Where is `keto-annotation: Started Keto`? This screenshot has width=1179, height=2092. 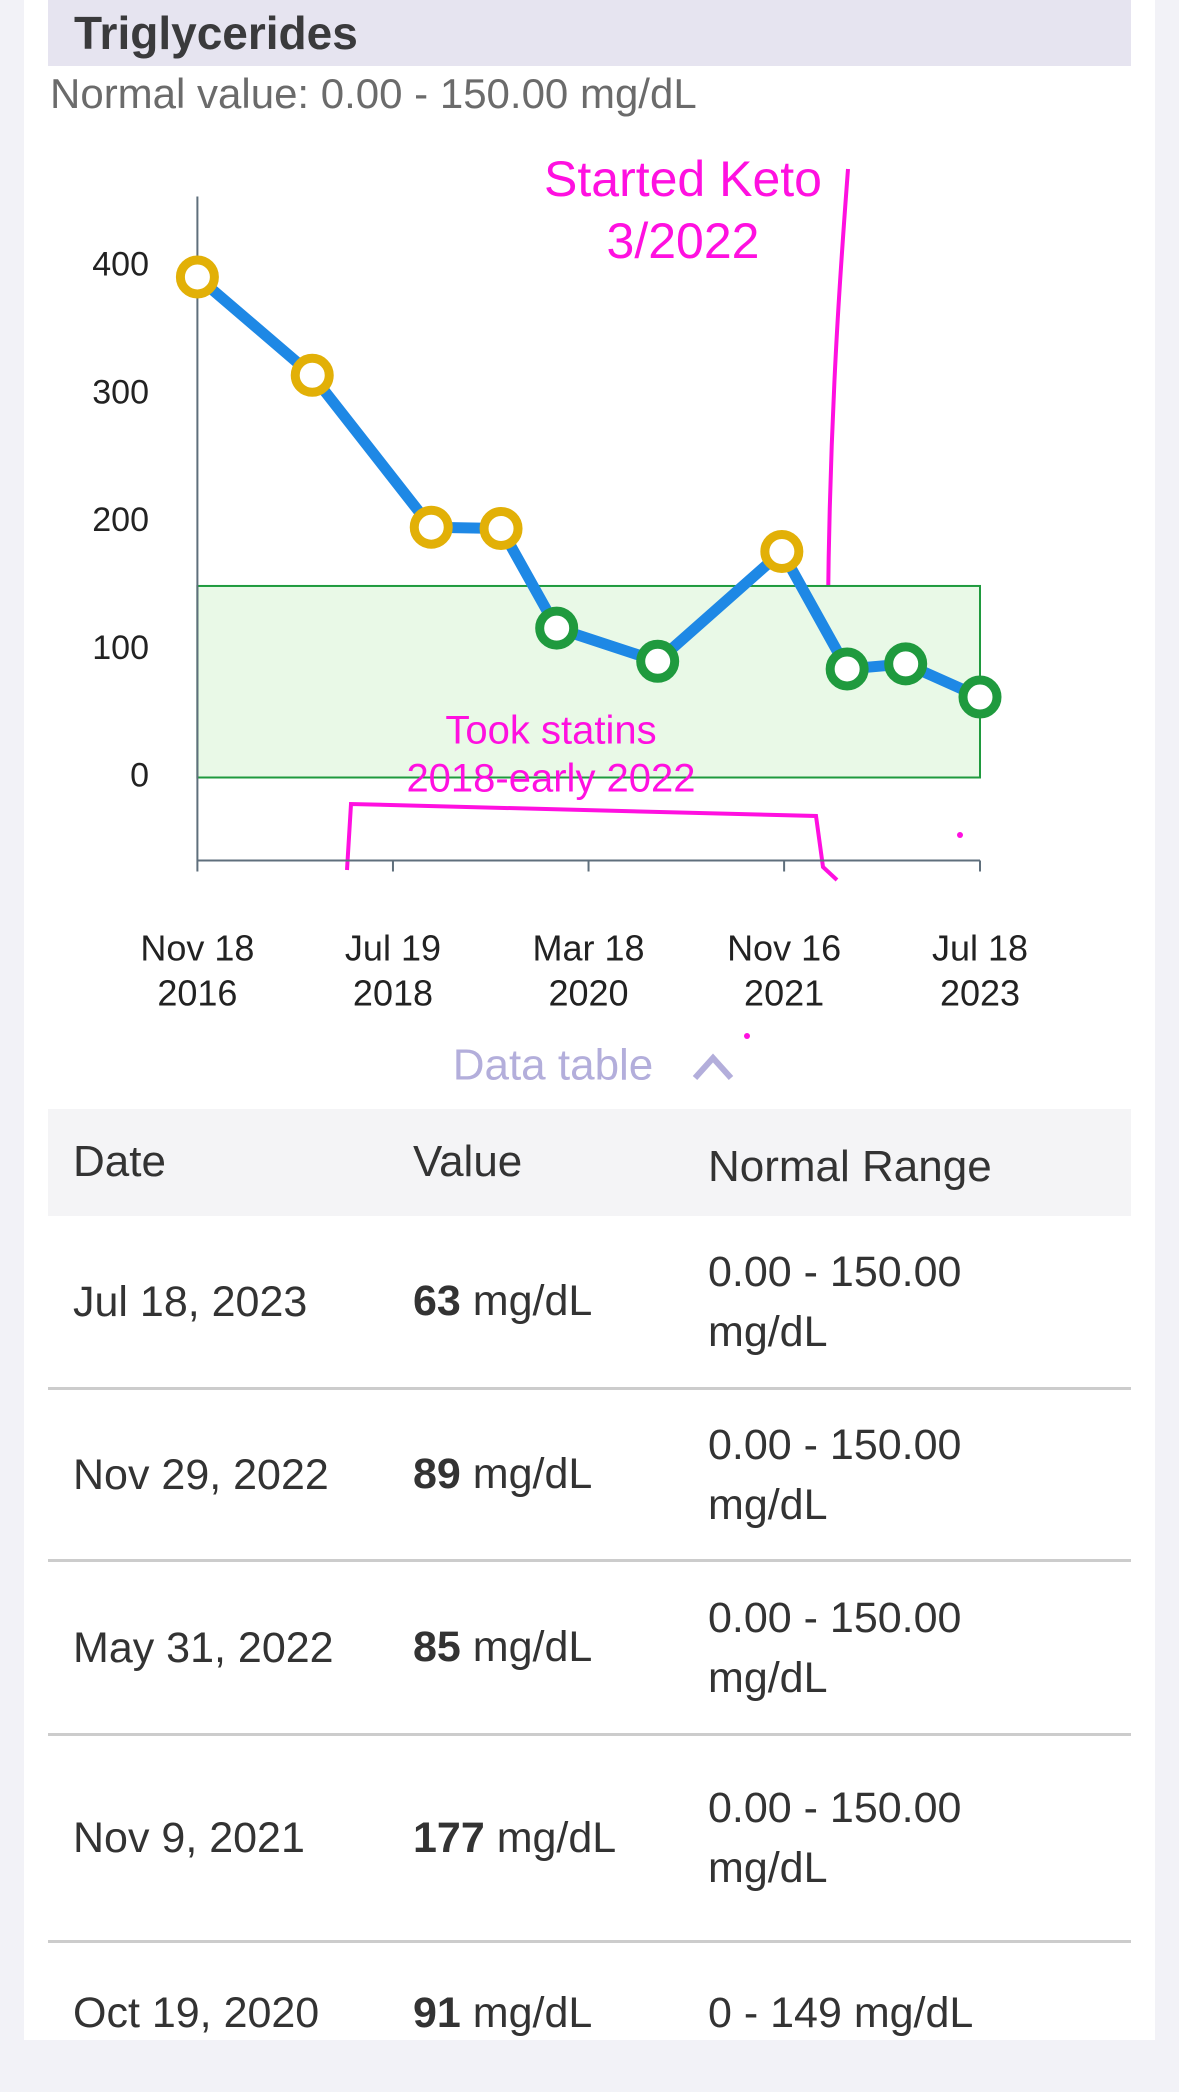
keto-annotation: Started Keto is located at coordinates (683, 179).